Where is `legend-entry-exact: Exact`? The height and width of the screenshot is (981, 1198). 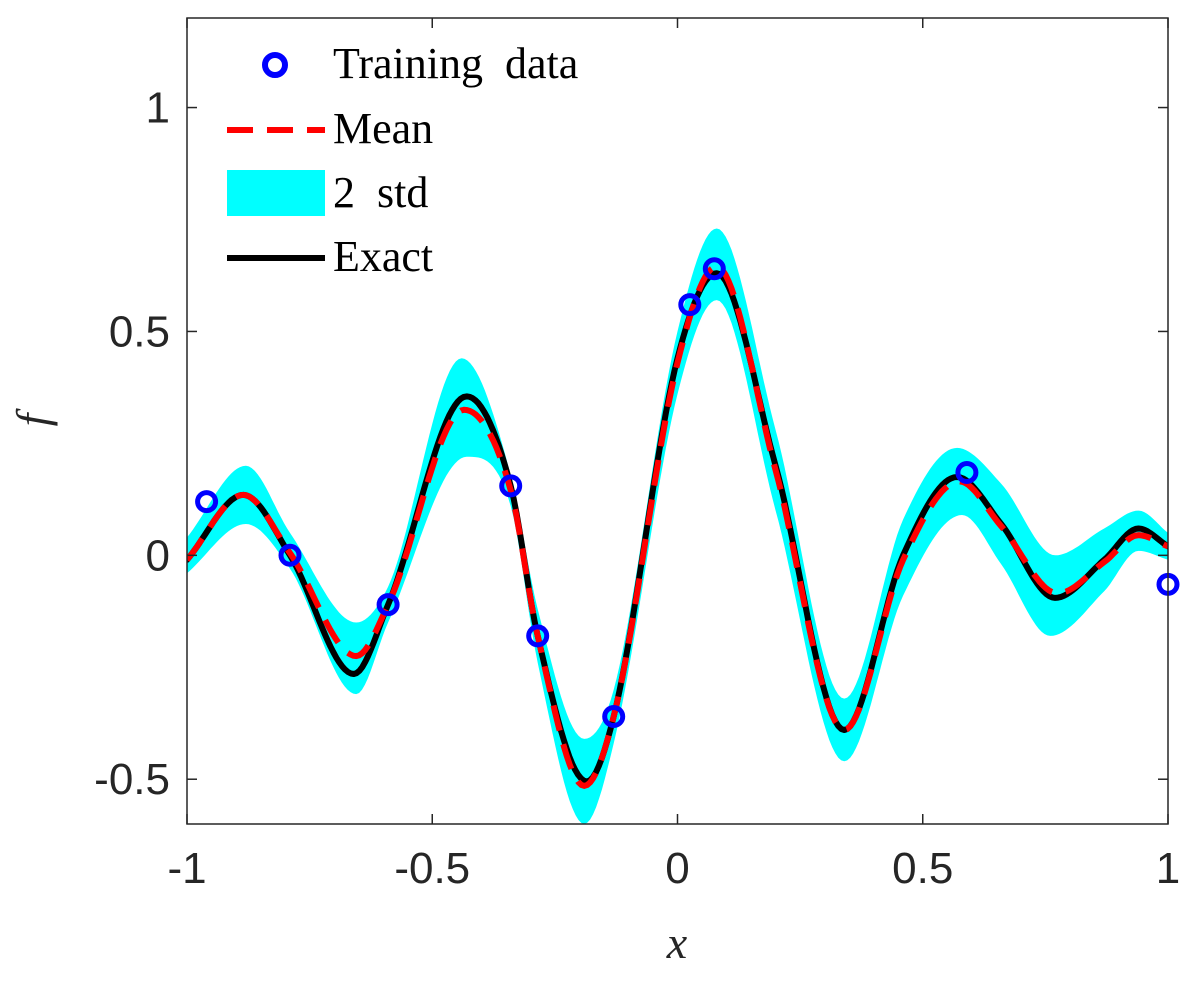
legend-entry-exact: Exact is located at coordinates (330, 256).